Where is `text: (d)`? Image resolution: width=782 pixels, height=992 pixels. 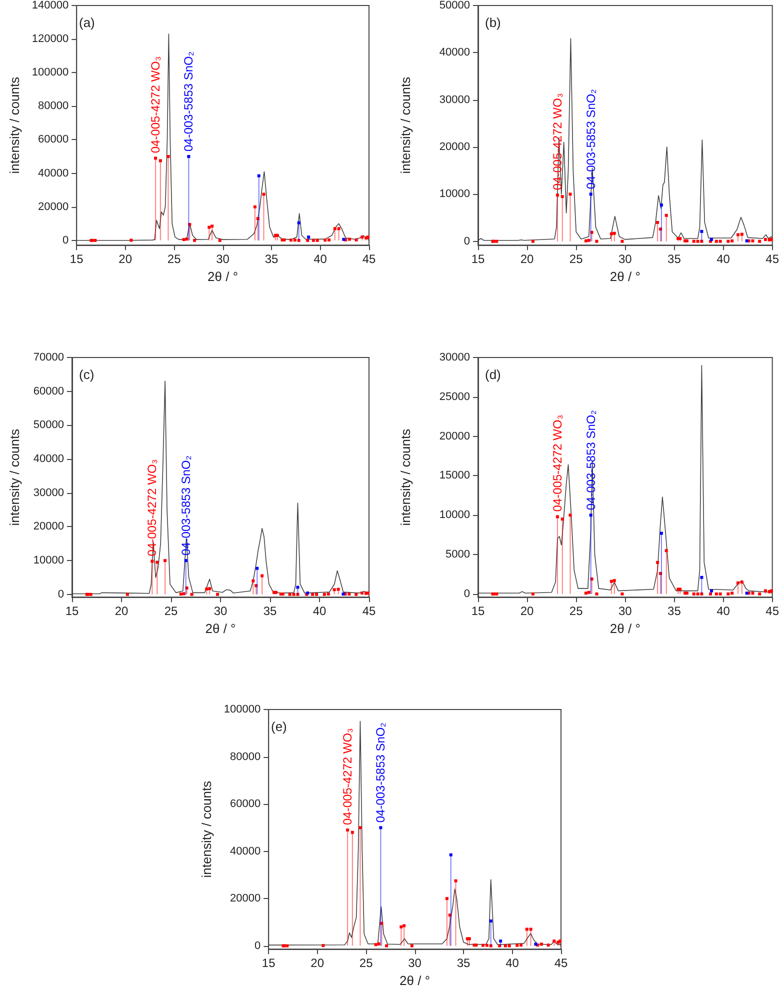
text: (d) is located at coordinates (493, 374).